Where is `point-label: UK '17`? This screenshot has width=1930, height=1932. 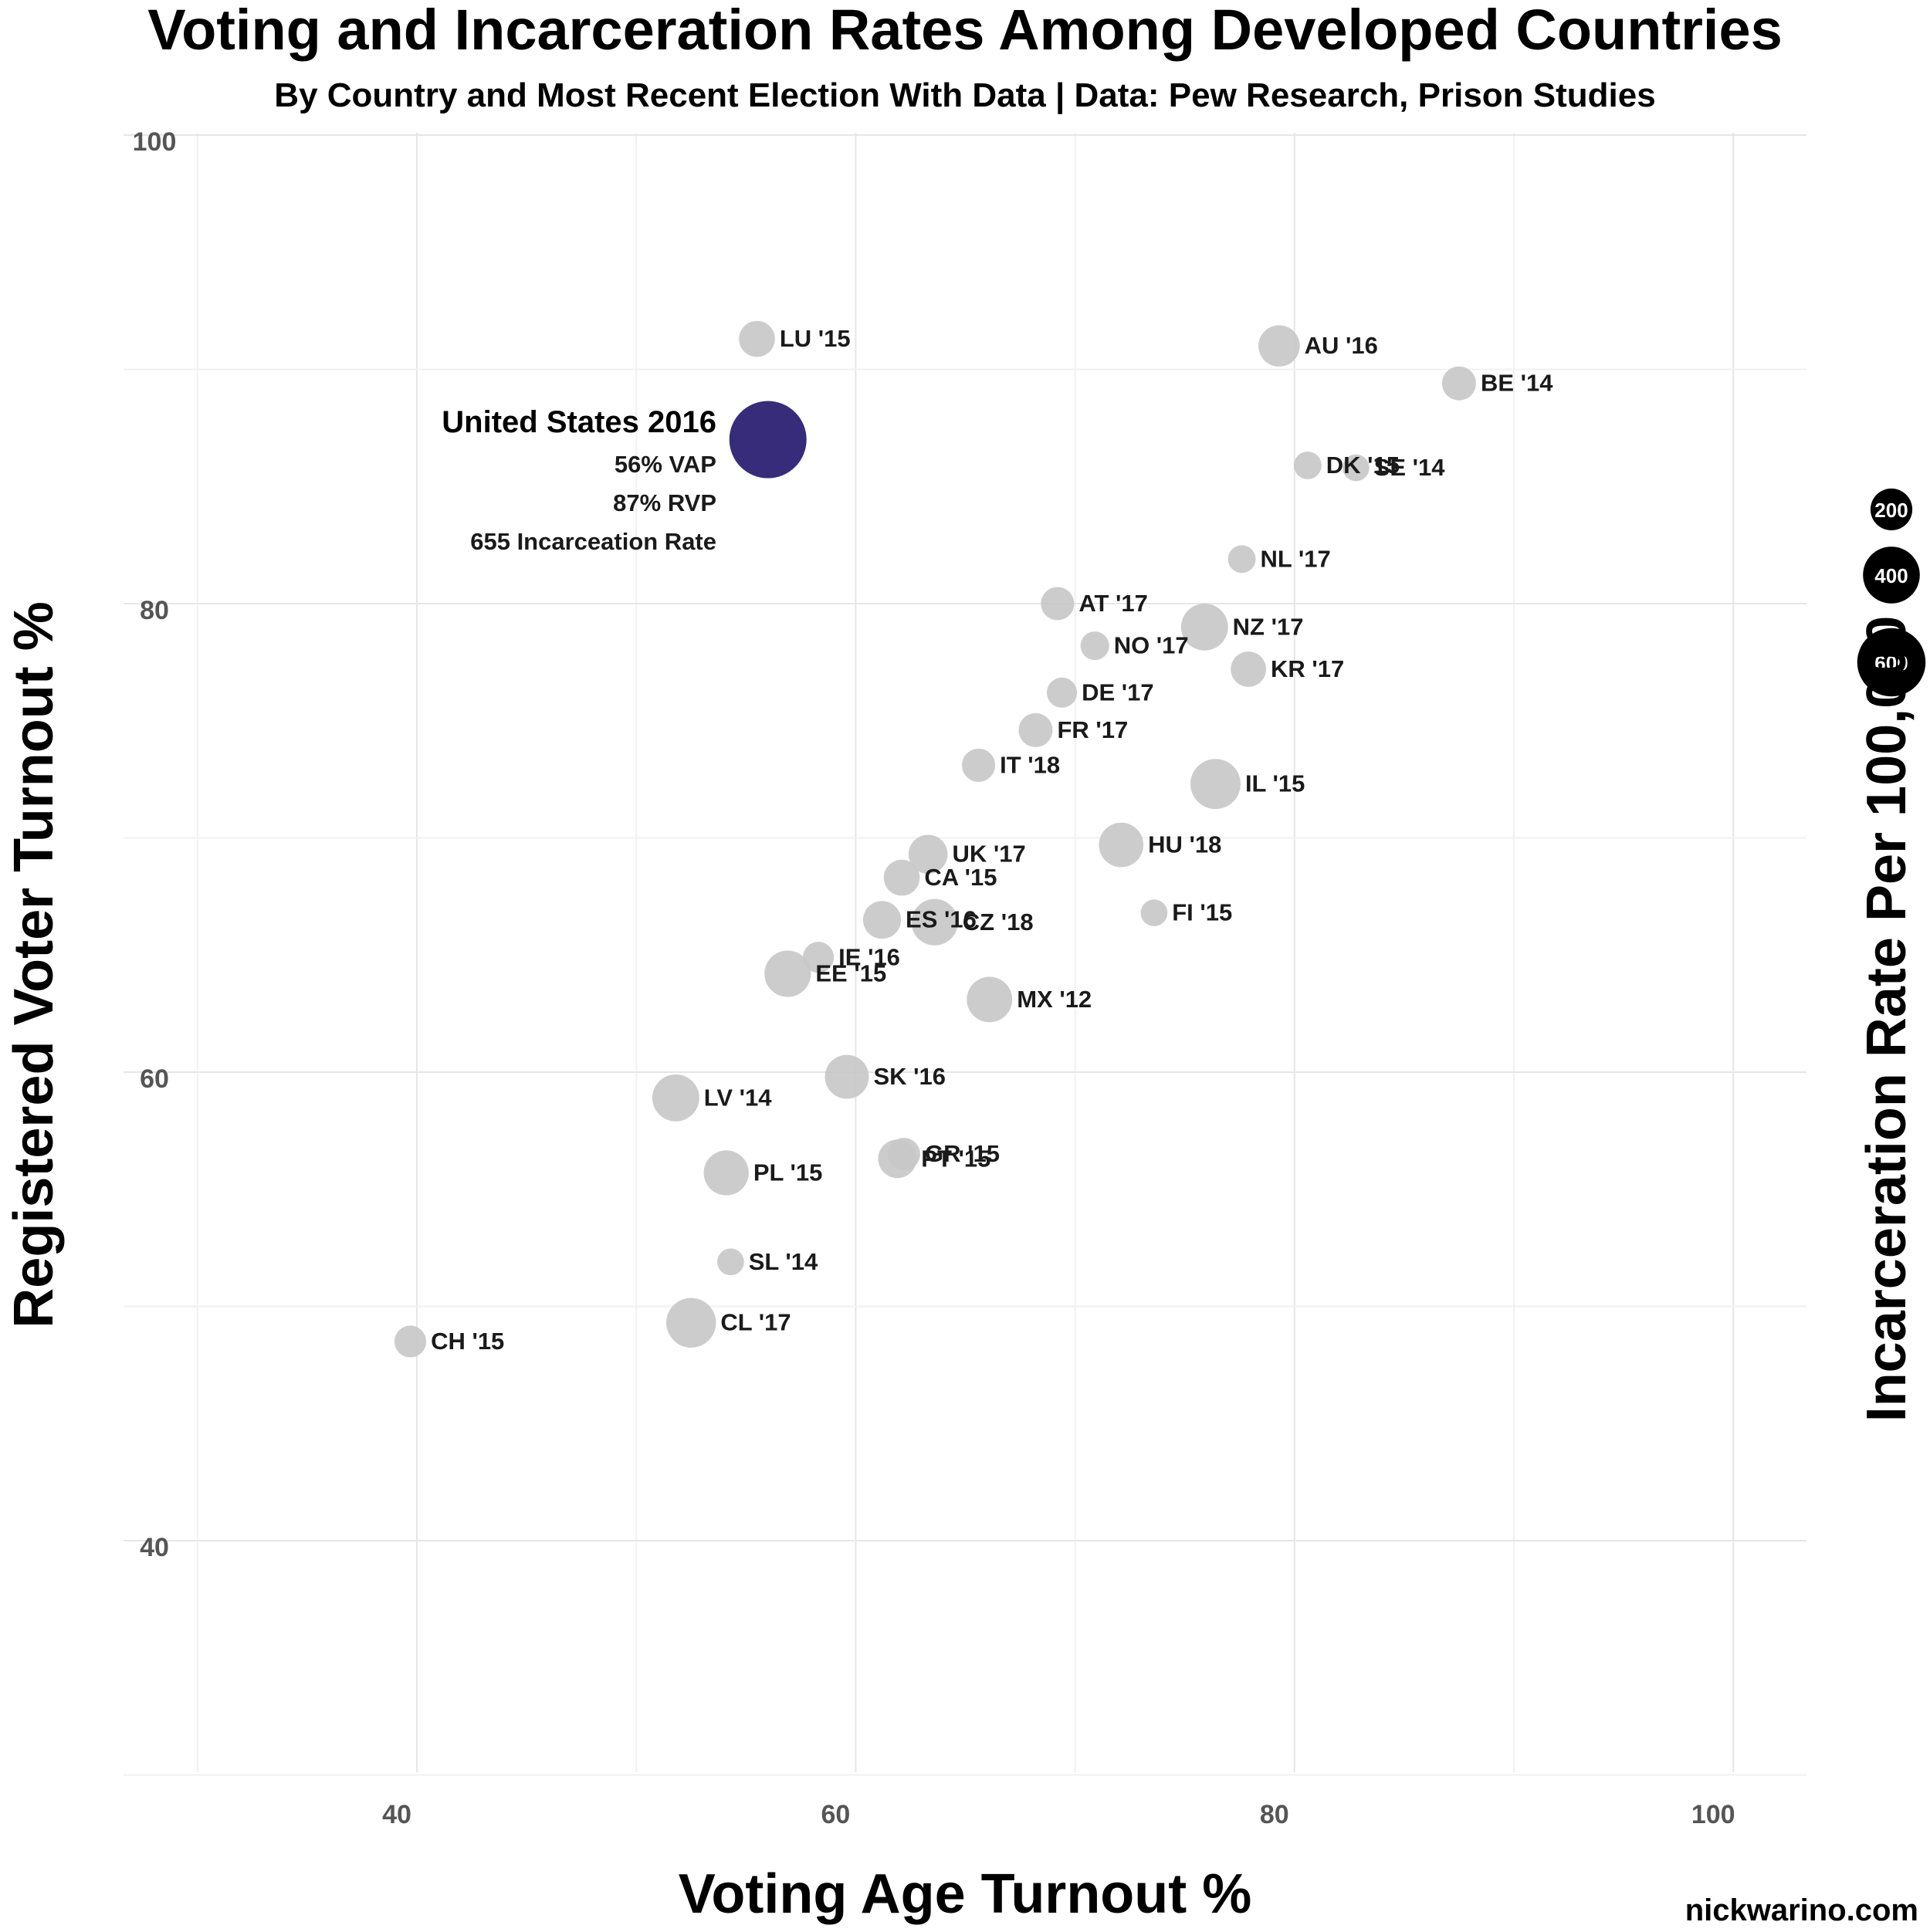 point-label: UK '17 is located at coordinates (988, 854).